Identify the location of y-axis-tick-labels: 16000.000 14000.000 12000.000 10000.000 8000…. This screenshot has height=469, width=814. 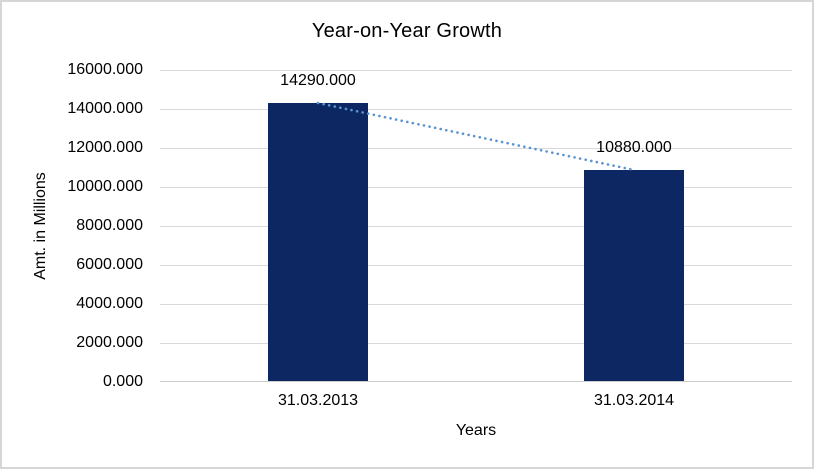
(72, 225).